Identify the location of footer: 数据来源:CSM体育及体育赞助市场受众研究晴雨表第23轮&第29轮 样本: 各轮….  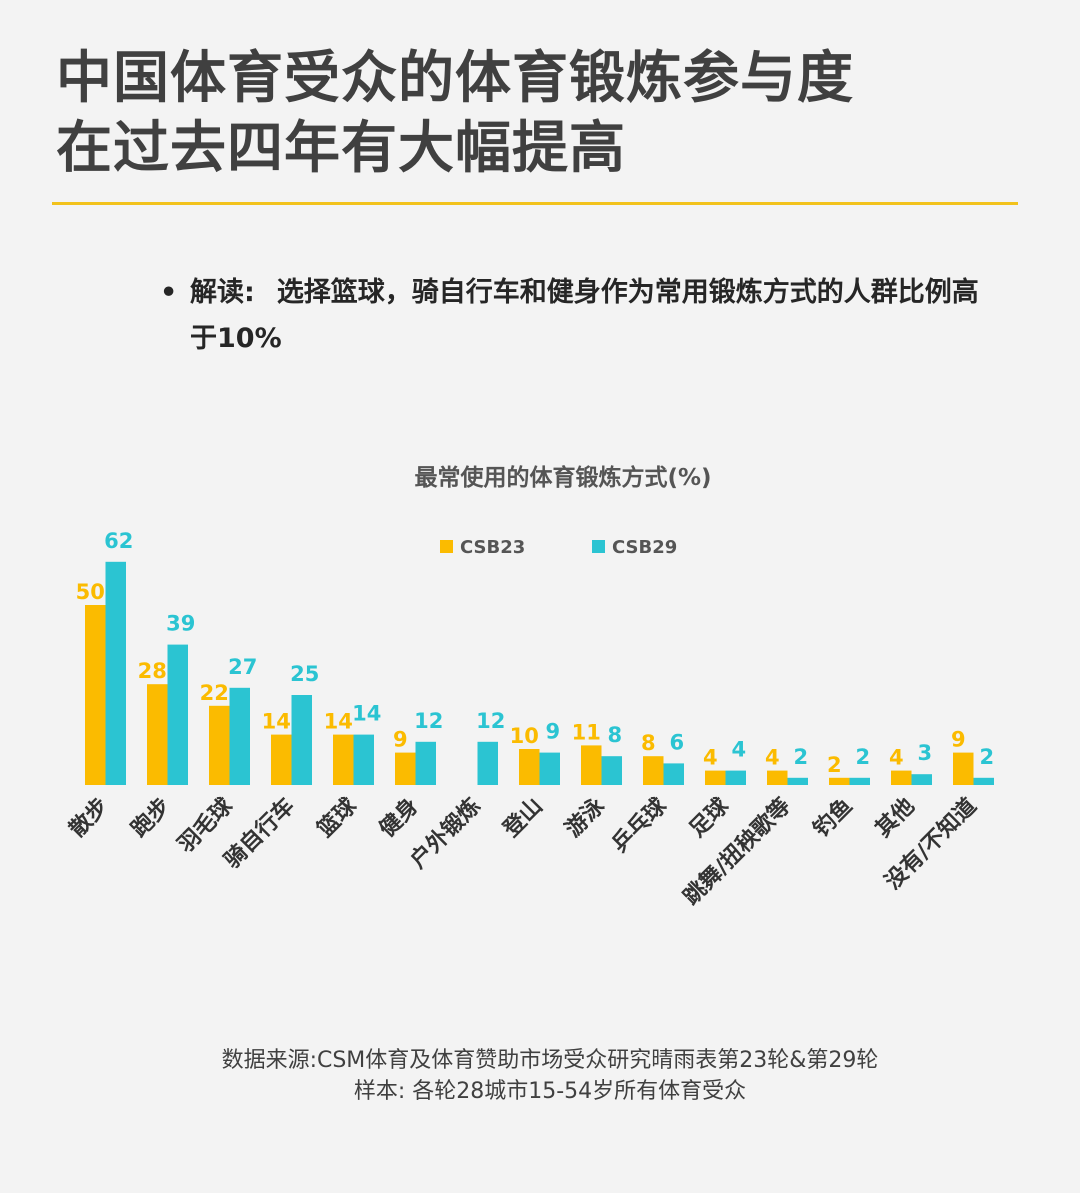
(540, 1076).